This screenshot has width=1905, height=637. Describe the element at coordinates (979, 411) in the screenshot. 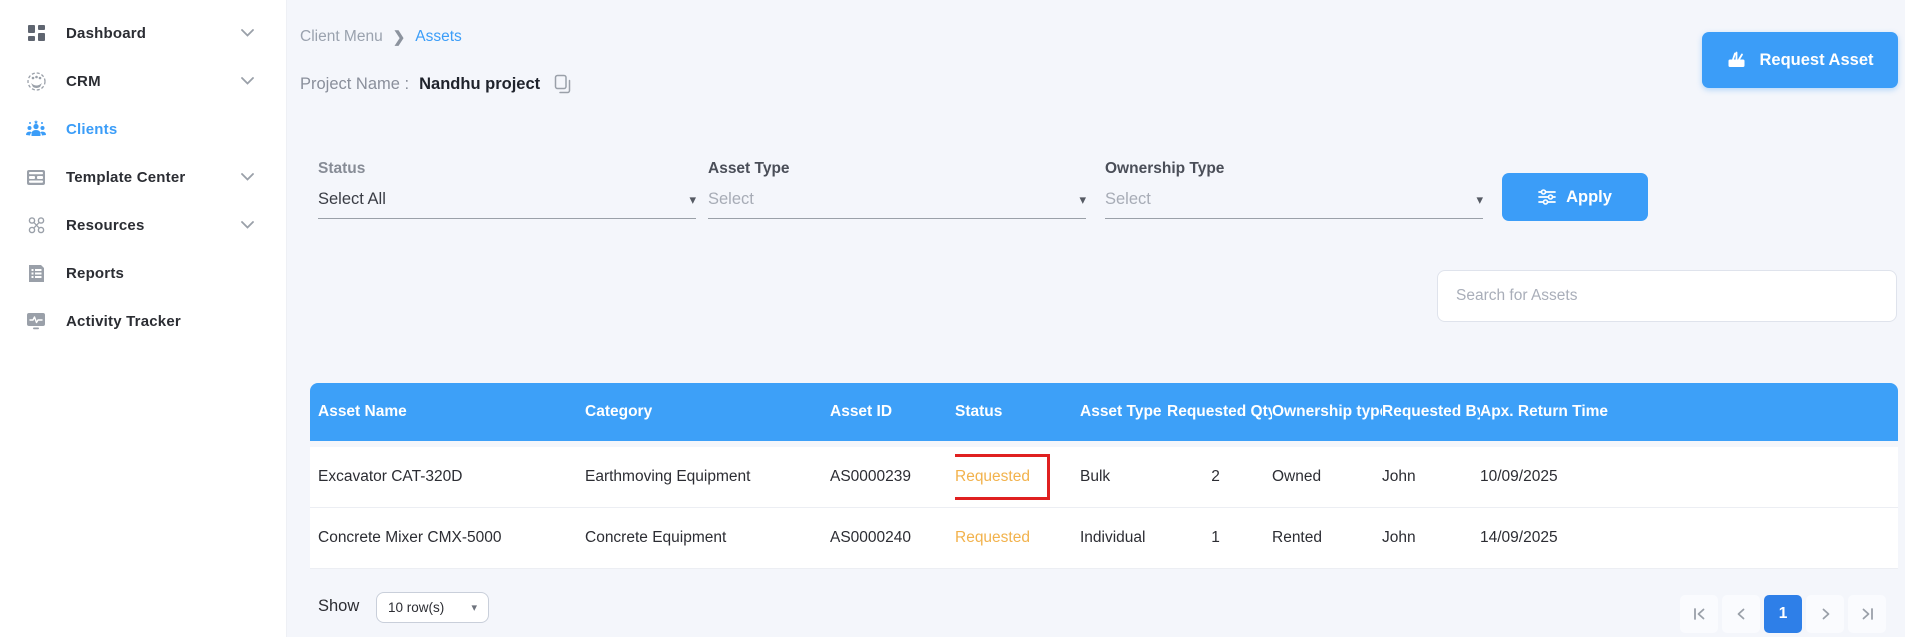

I see `column-header-status: Status` at that location.